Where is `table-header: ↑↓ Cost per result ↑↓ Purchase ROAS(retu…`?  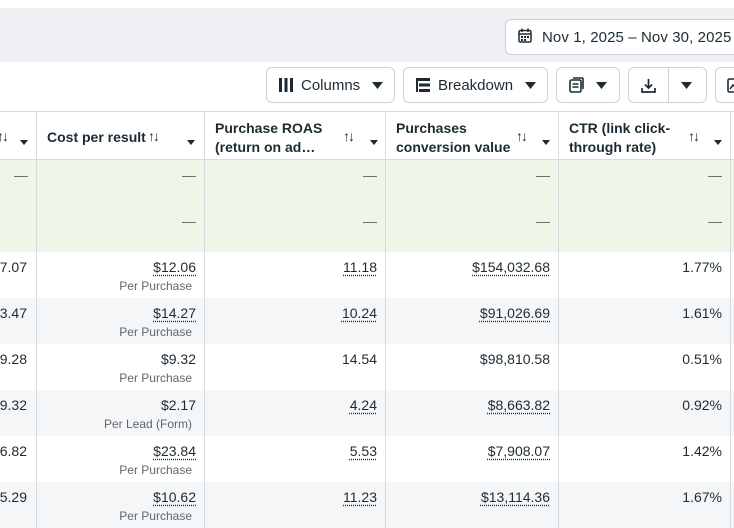 table-header: ↑↓ Cost per result ↑↓ Purchase ROAS(retu… is located at coordinates (367, 135).